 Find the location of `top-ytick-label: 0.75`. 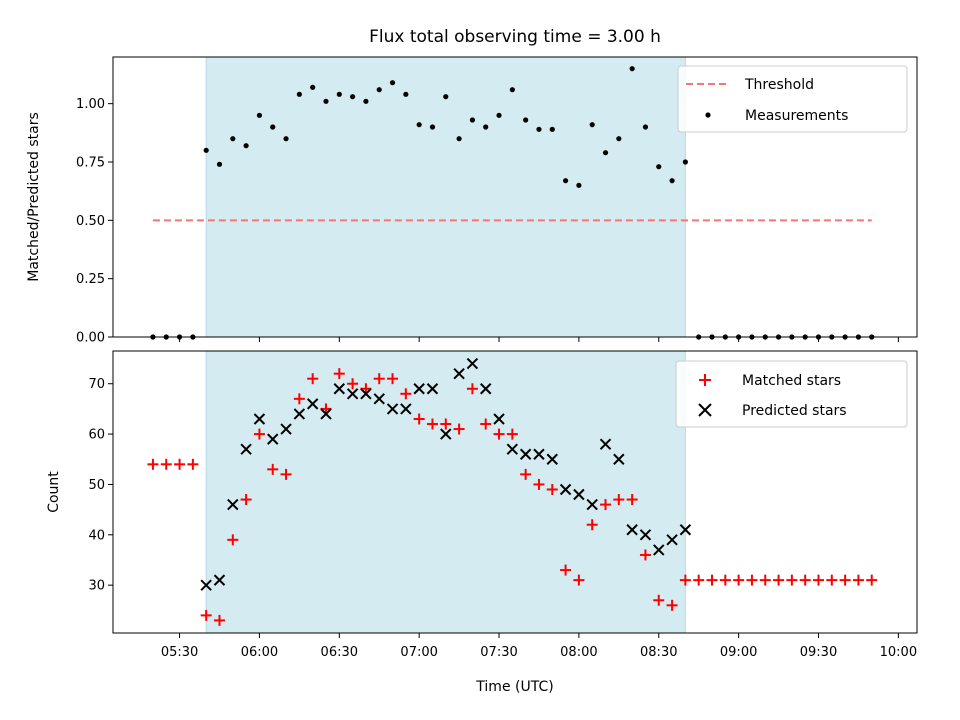

top-ytick-label: 0.75 is located at coordinates (90, 163).